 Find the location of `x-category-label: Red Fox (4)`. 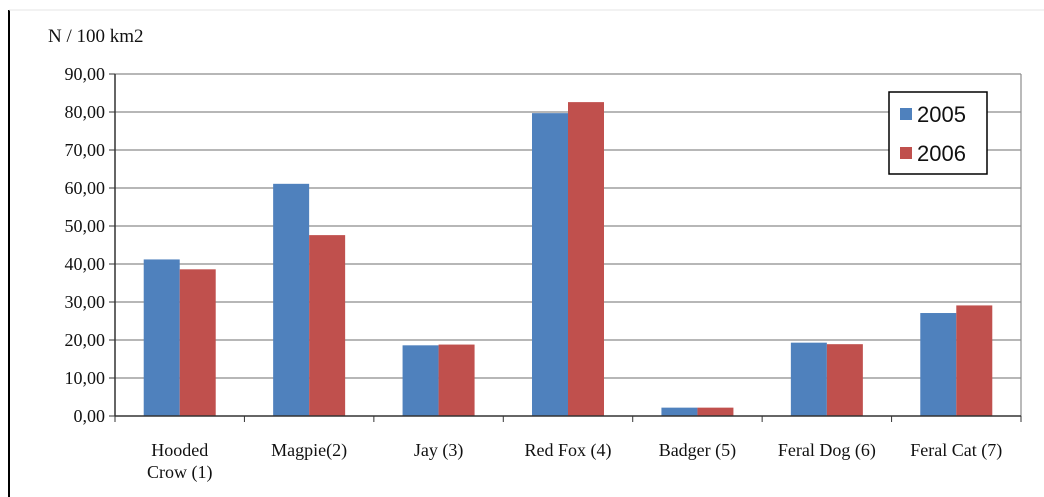

x-category-label: Red Fox (4) is located at coordinates (568, 450).